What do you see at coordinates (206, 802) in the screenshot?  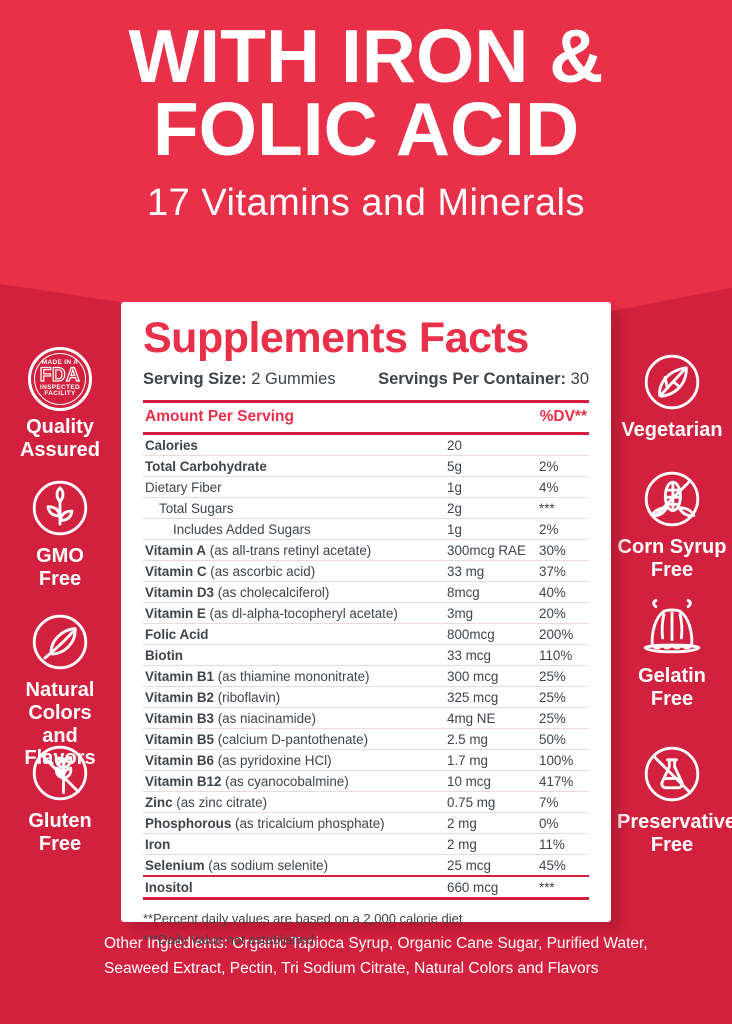 I see `nutrient-name: Zinc (as zinc citrate)` at bounding box center [206, 802].